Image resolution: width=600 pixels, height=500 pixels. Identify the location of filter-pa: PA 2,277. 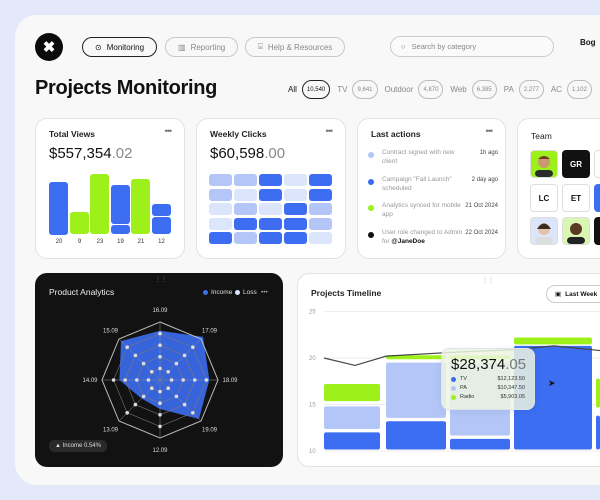
(524, 89).